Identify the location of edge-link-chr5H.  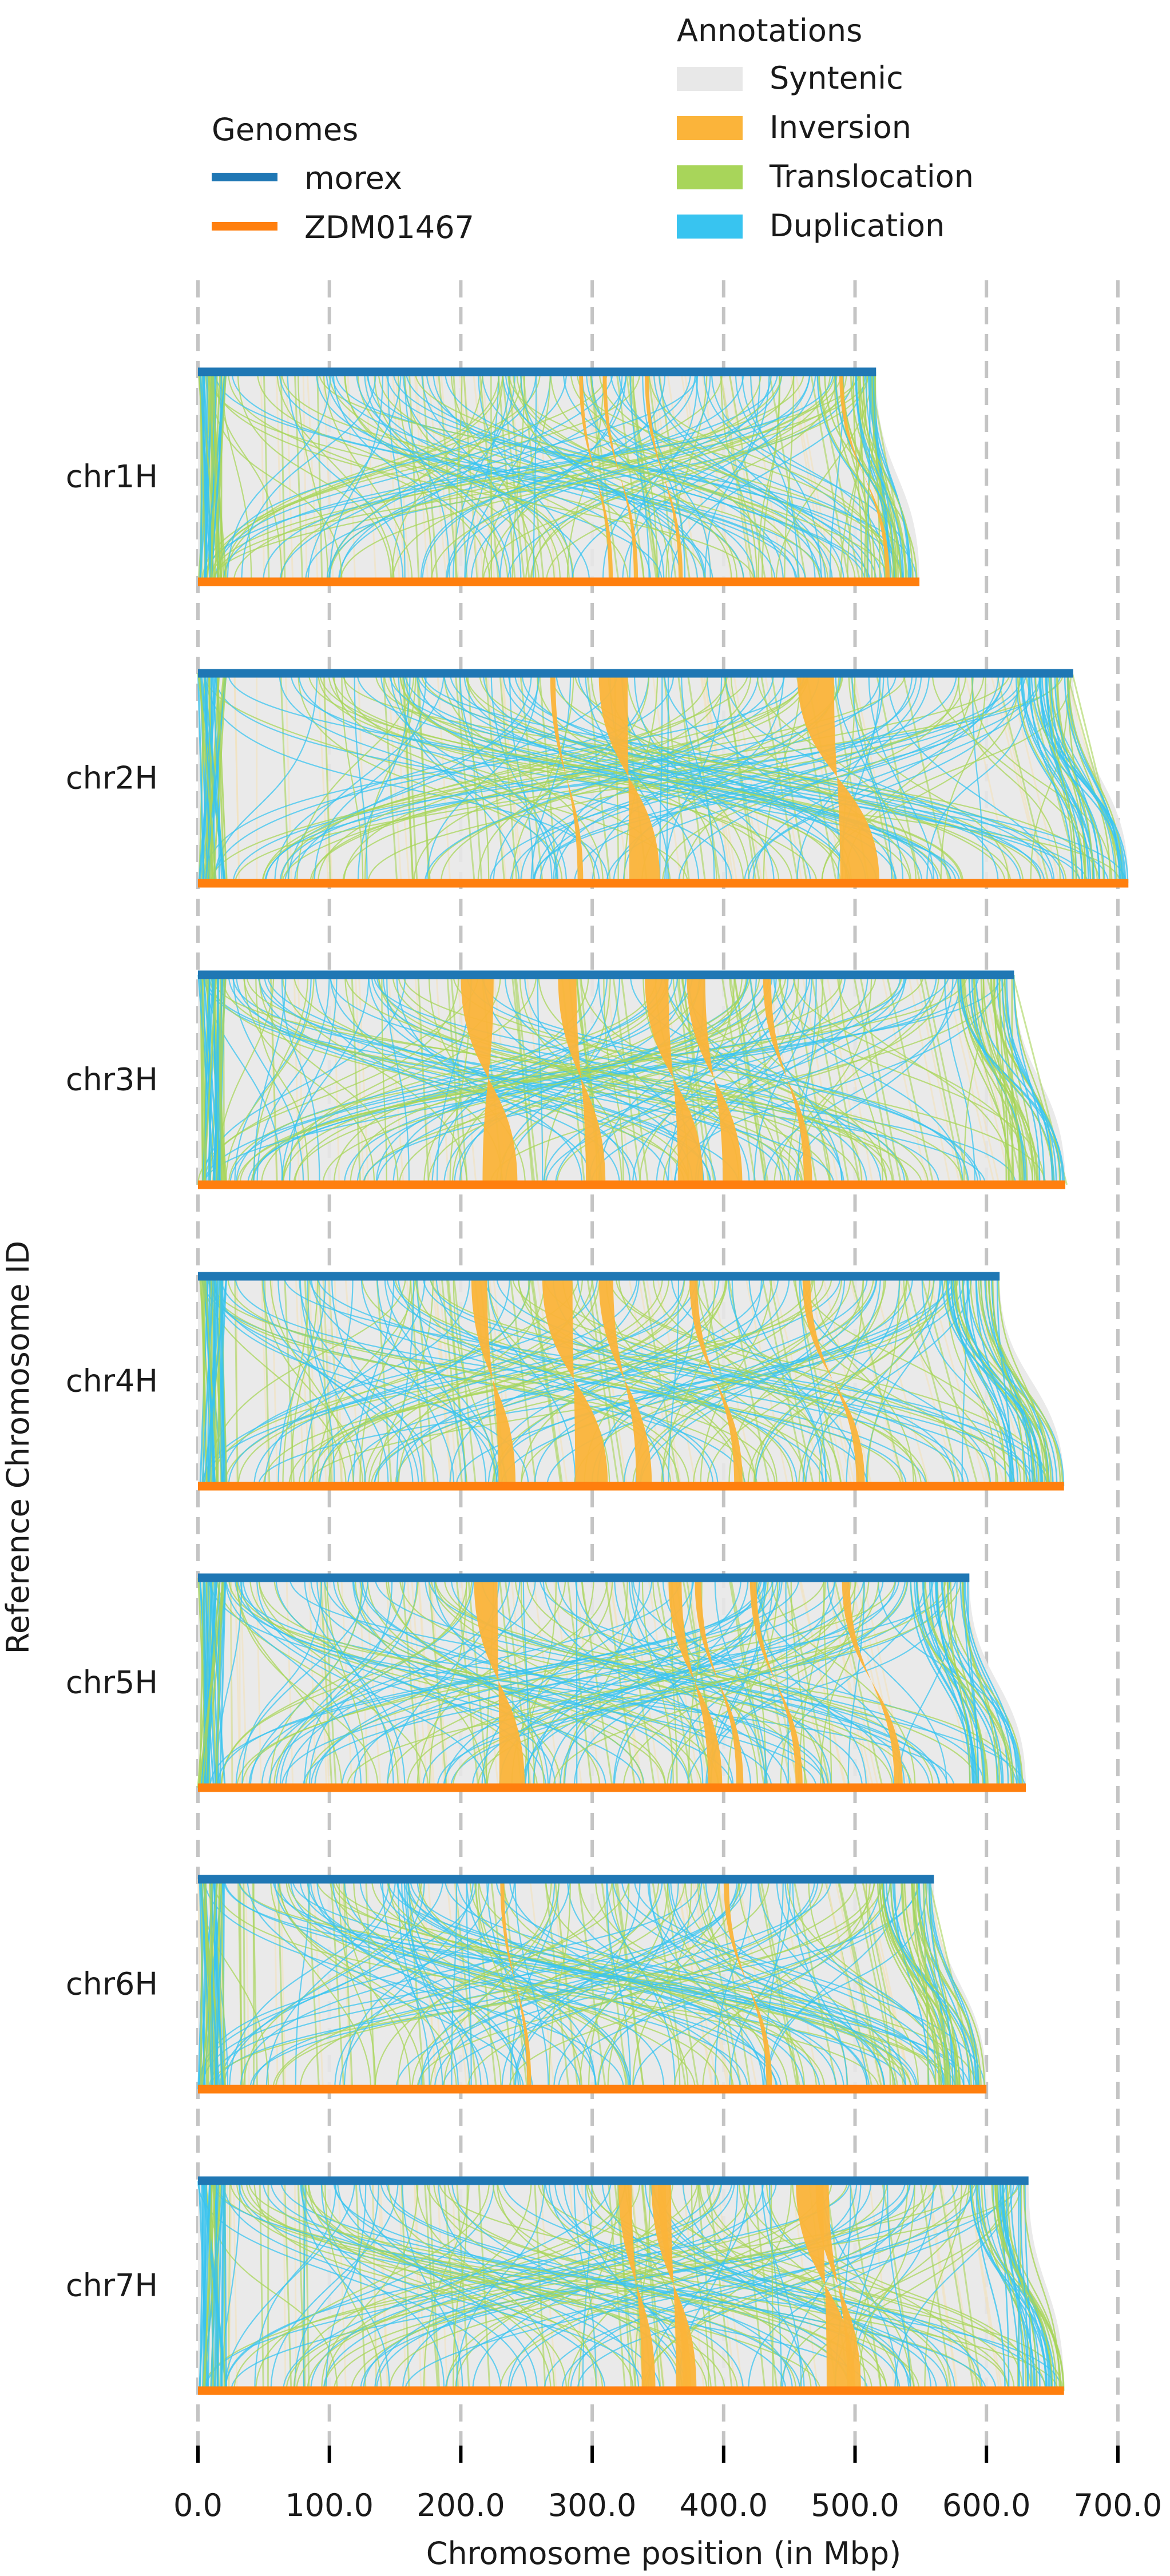
(218, 1682).